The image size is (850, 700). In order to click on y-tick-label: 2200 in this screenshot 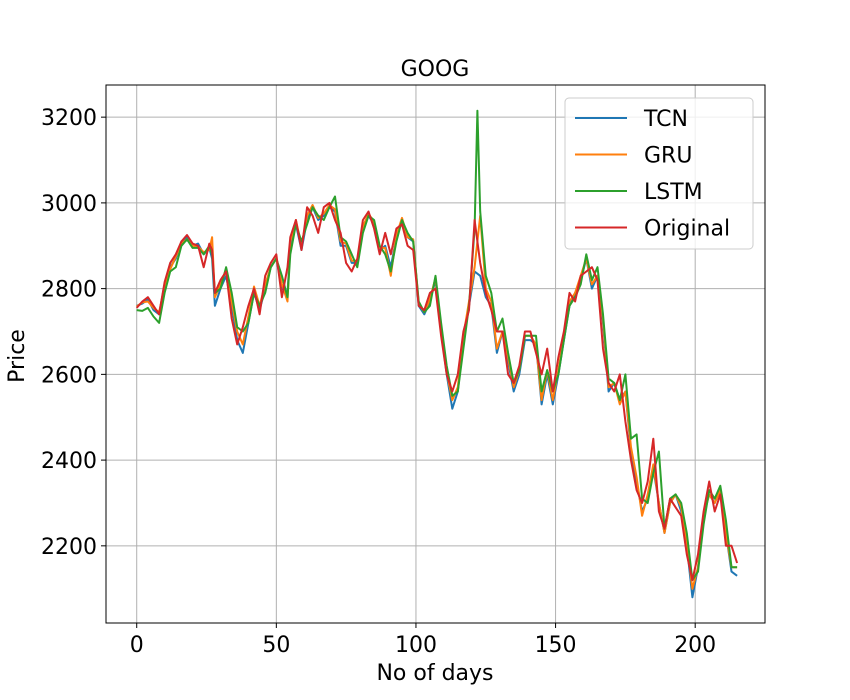, I will do `click(69, 547)`.